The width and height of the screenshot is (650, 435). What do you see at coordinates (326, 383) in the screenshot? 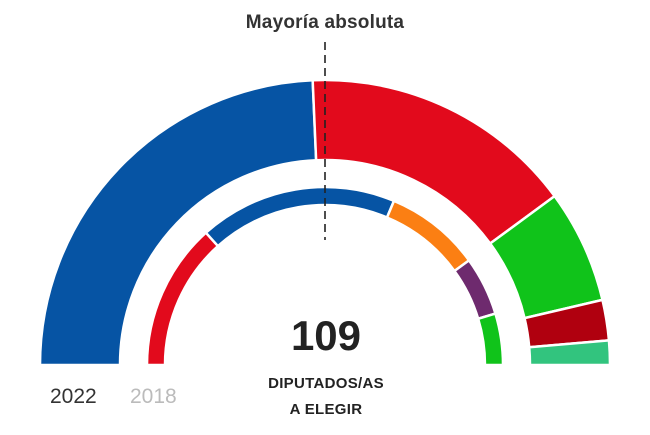
I see `seats-caption-line1: DIPUTADOS/AS` at bounding box center [326, 383].